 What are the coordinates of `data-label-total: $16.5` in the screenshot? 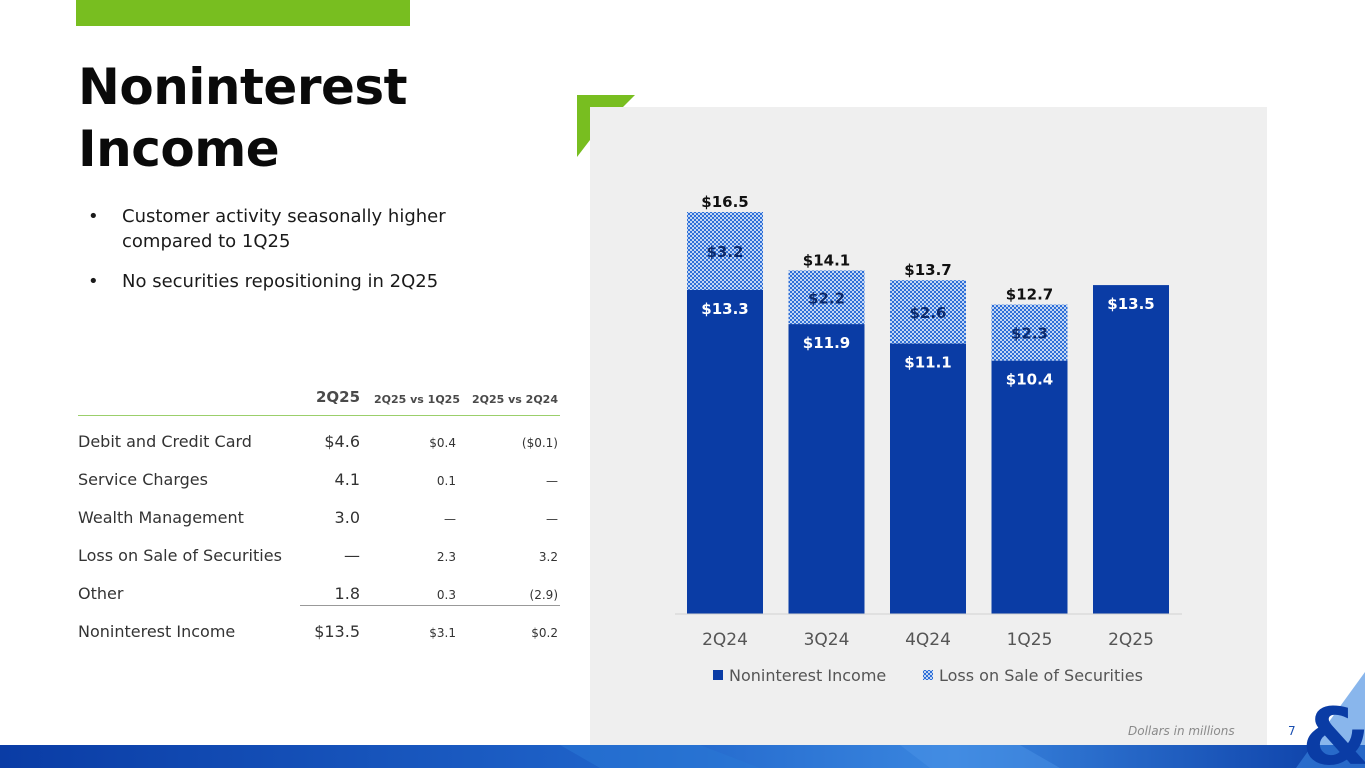 It's located at (724, 202).